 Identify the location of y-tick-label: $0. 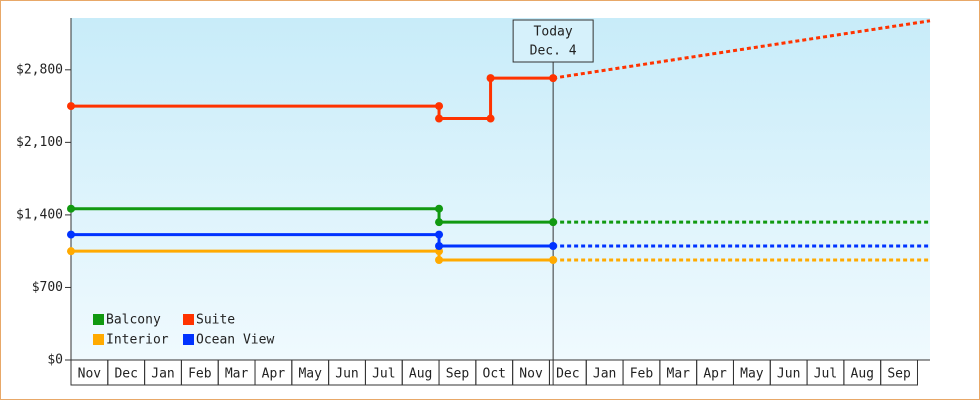
(55, 360).